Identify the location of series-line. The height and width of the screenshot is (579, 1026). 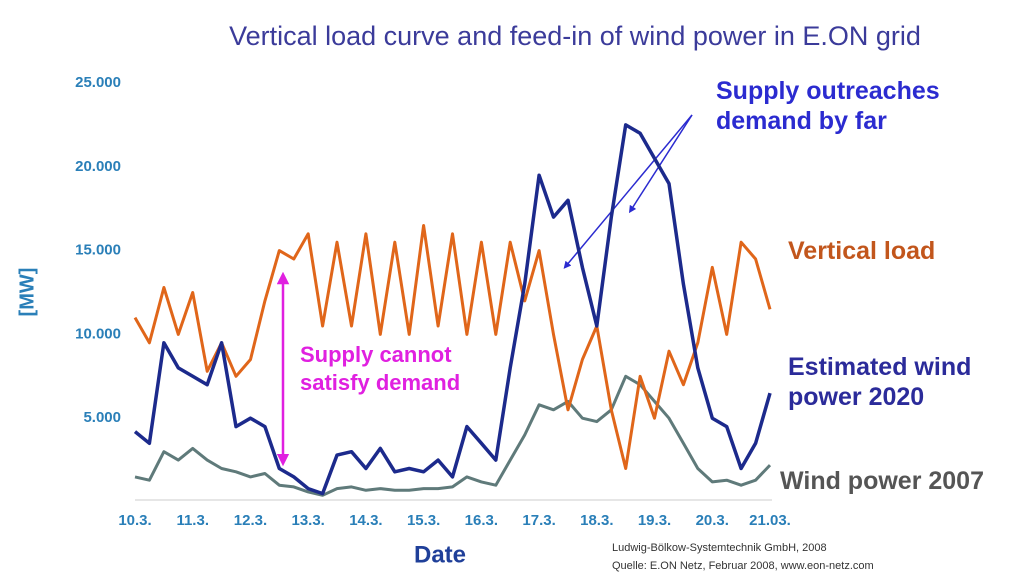
(453, 435).